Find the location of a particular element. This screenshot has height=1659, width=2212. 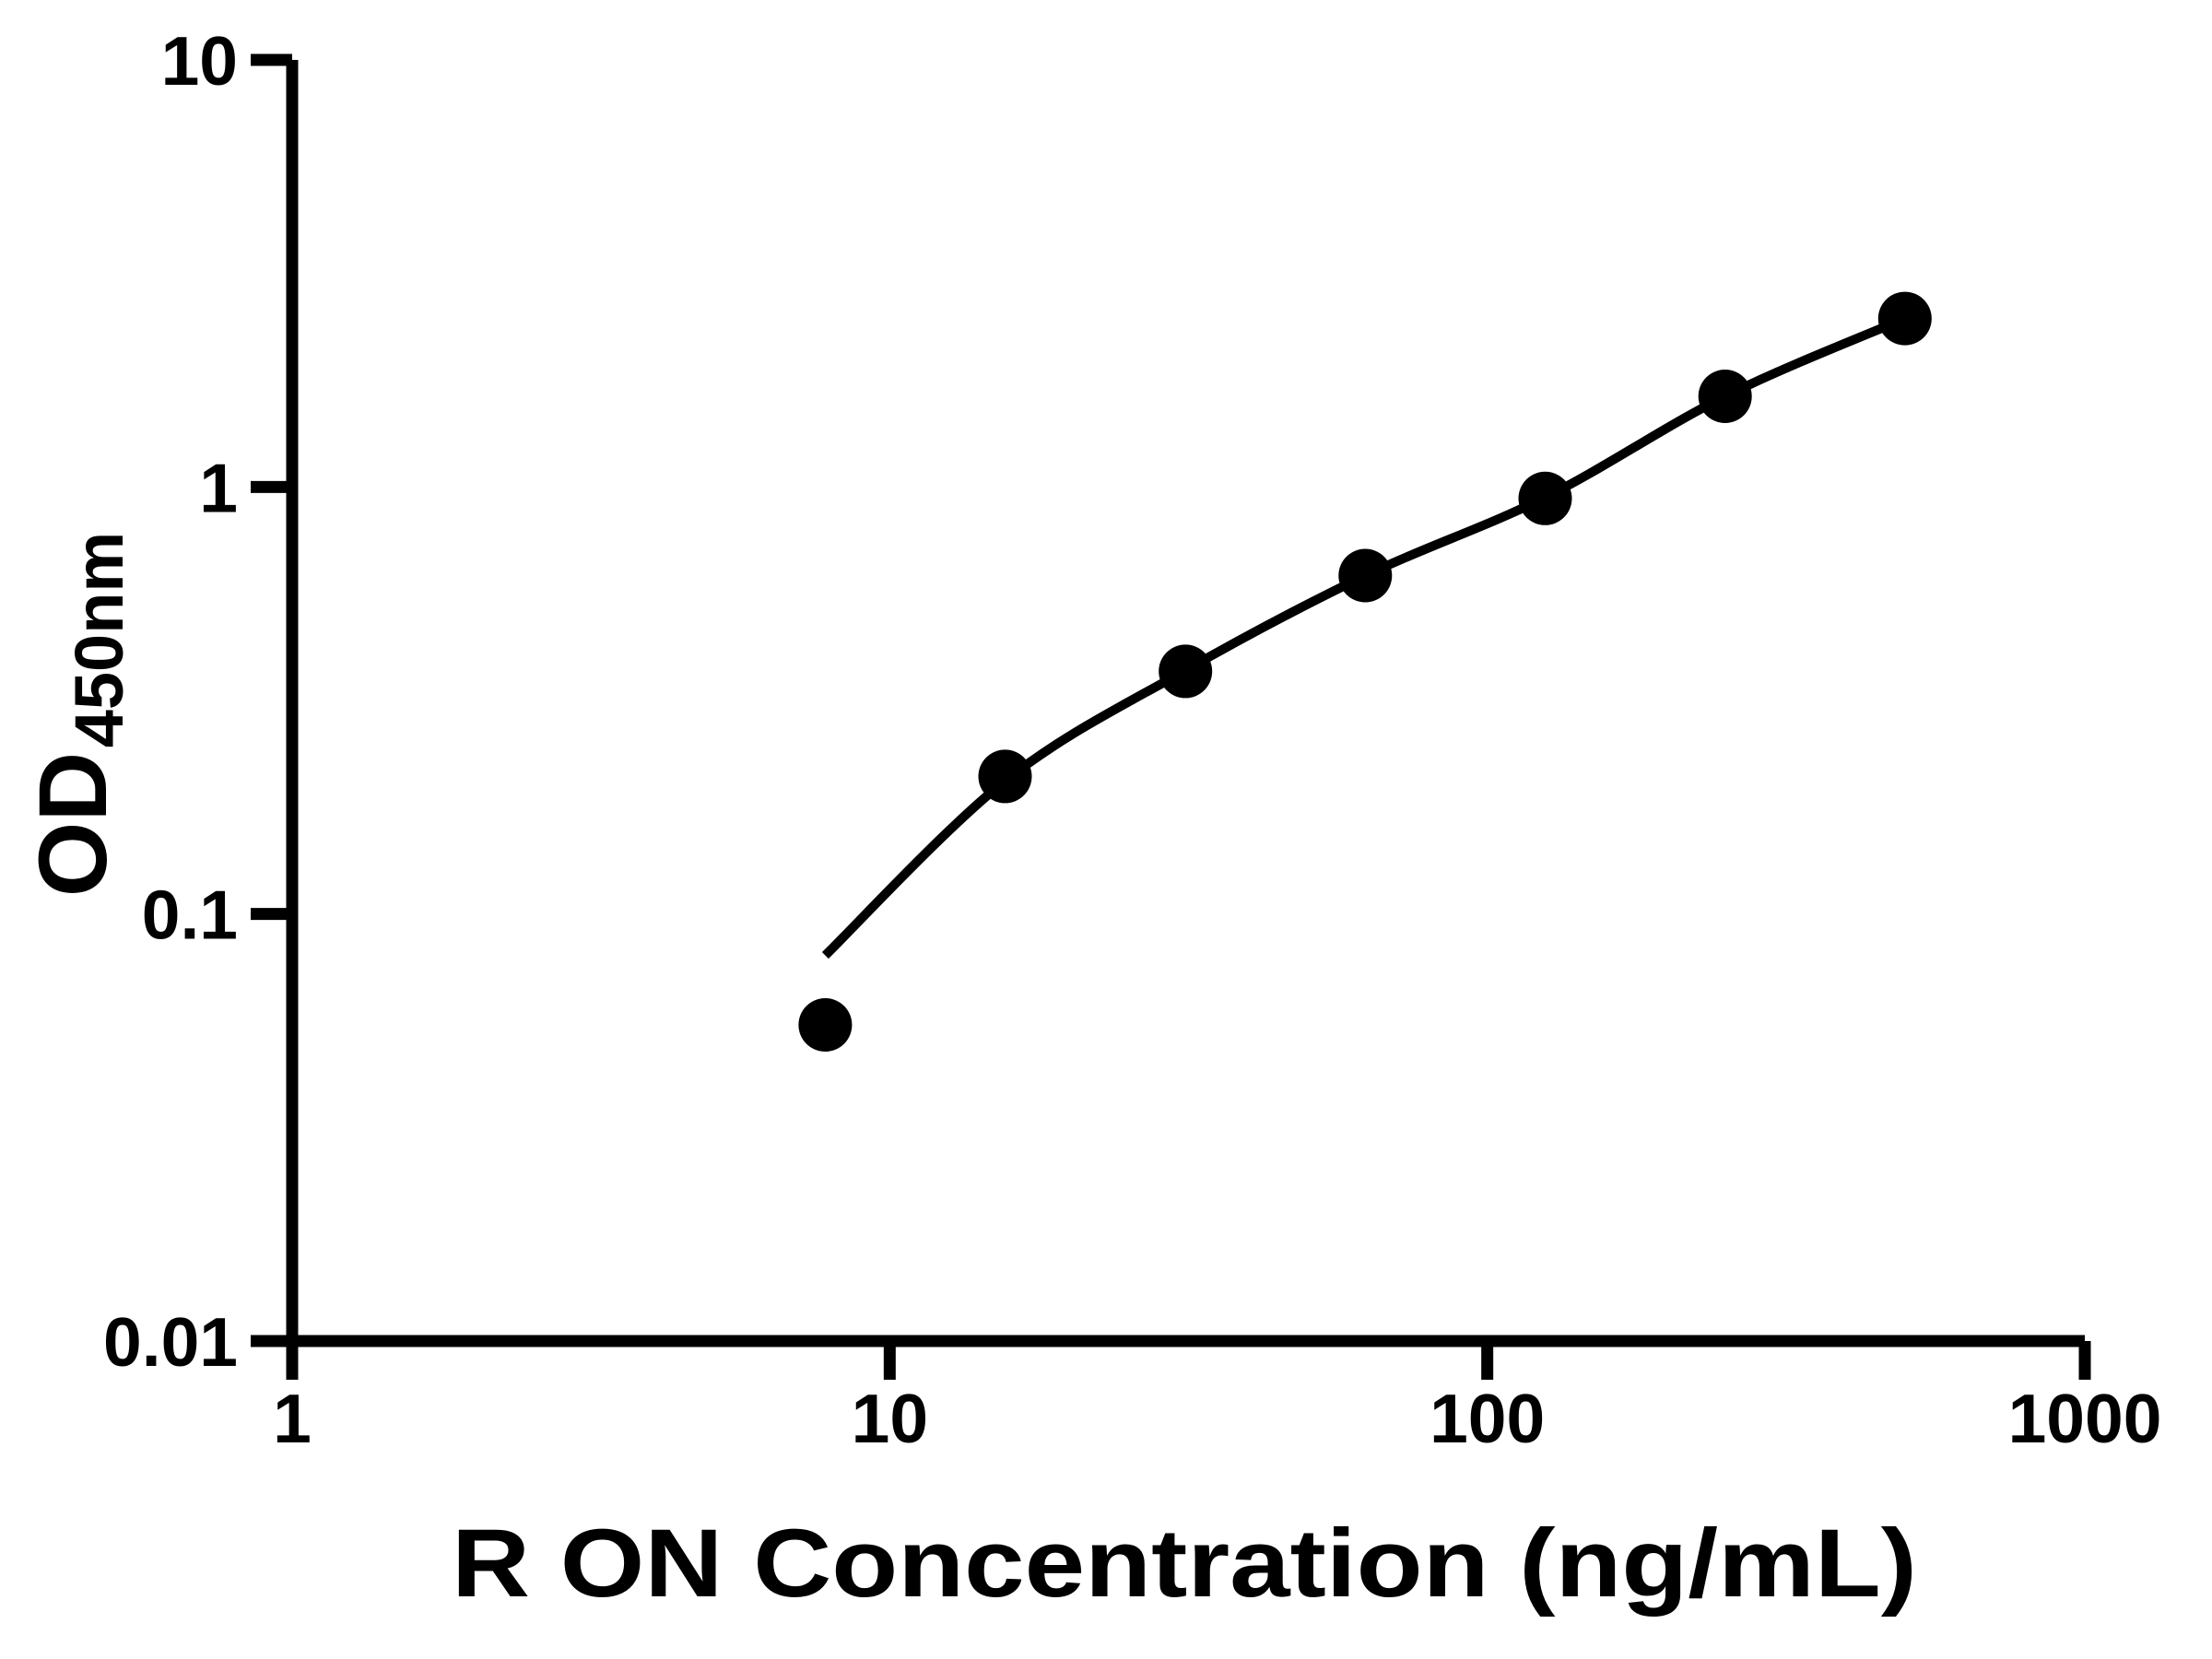

x-tick-label-10: 10 is located at coordinates (890, 1418).